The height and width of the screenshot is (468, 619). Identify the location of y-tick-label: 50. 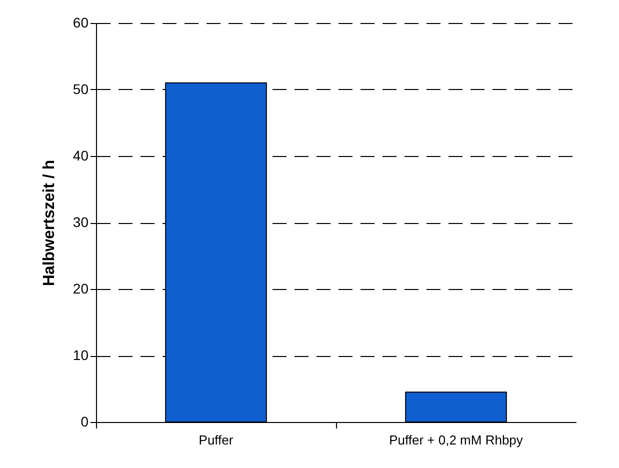
(80, 89).